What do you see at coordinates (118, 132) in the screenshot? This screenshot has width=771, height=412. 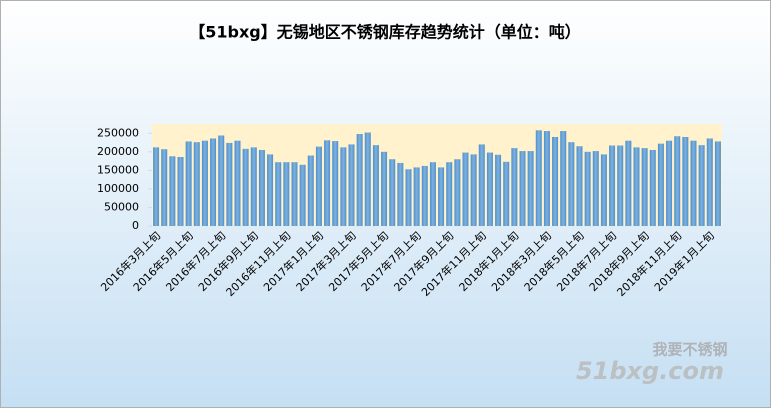 I see `y-tick-label: 250000` at bounding box center [118, 132].